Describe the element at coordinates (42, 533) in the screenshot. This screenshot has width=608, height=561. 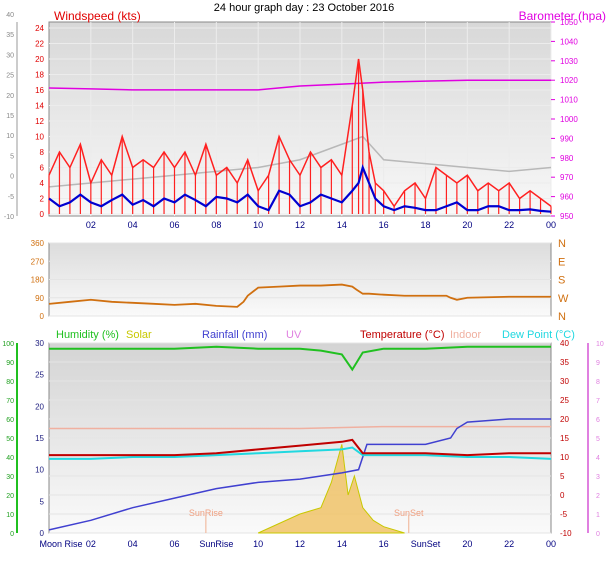
I see `rain-tick-label: 0` at that location.